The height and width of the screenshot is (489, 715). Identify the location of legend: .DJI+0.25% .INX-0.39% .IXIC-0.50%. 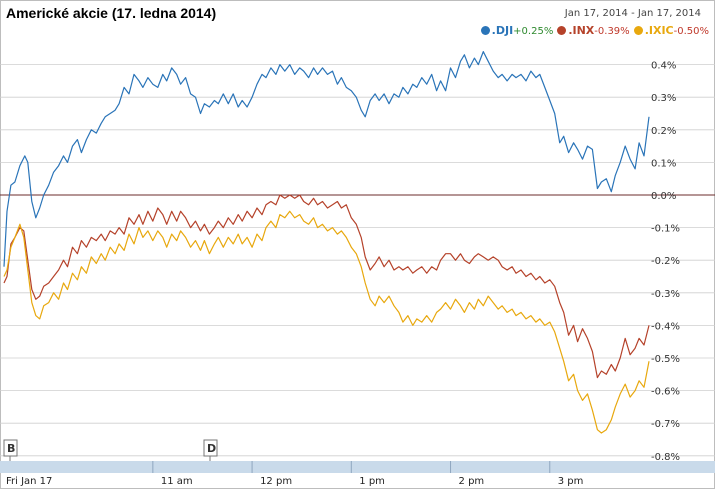
(593, 30).